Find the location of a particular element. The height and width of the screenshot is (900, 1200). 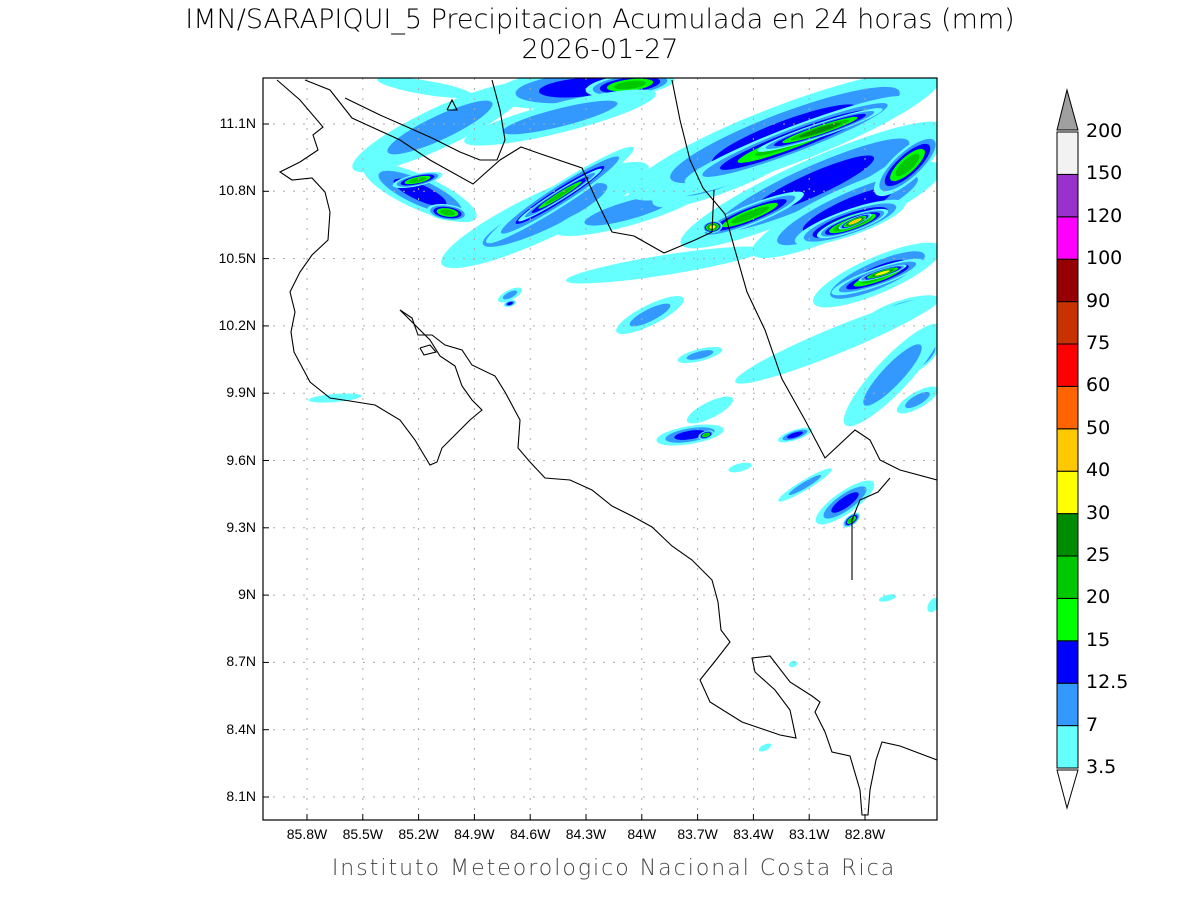

colorbar-label: 7 is located at coordinates (1092, 724).